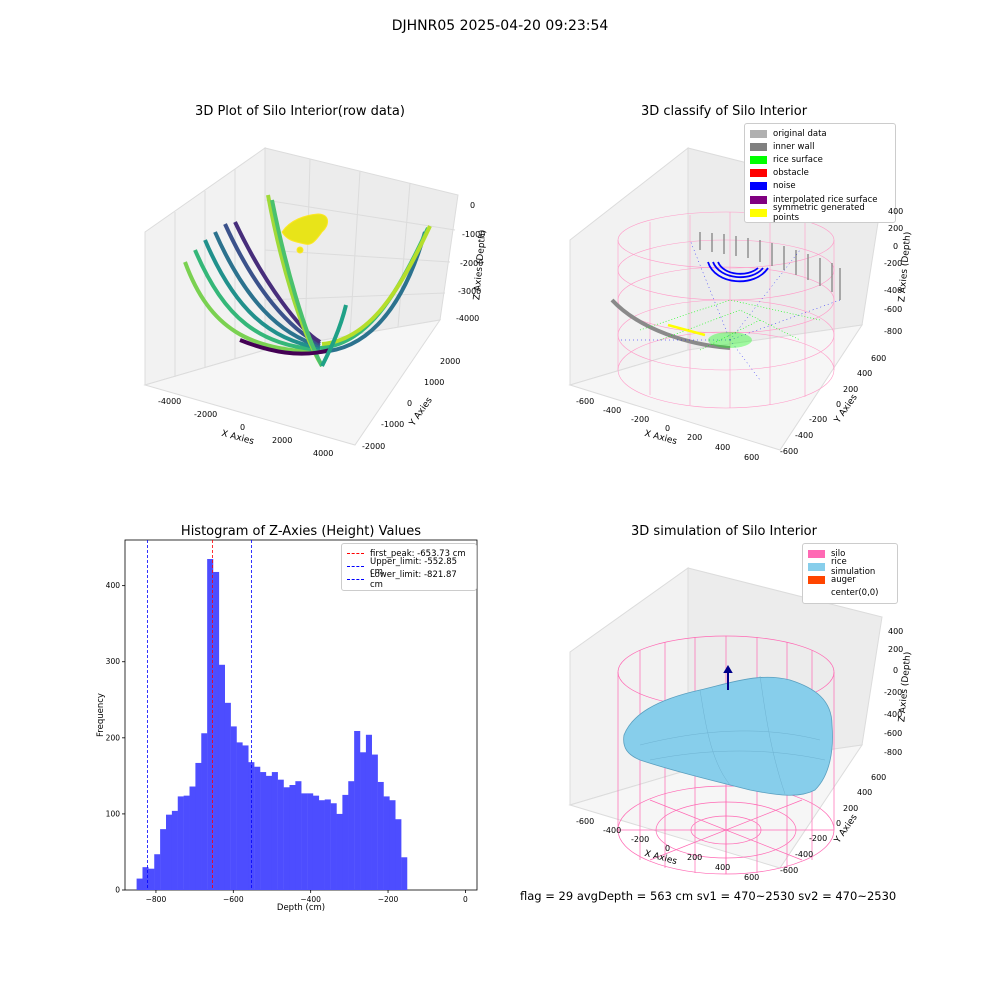 The image size is (1000, 1000). I want to click on legend-item: Lower_limit: -821.87 cm, so click(409, 580).